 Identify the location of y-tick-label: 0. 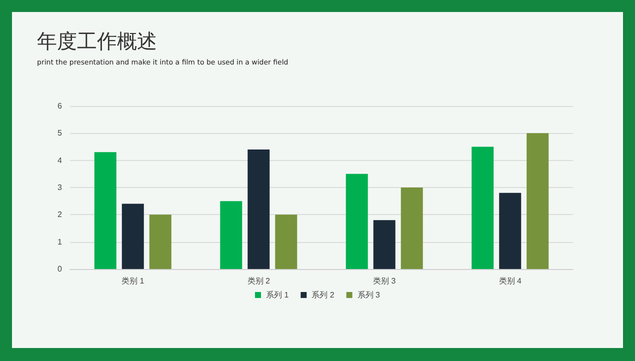
(60, 269).